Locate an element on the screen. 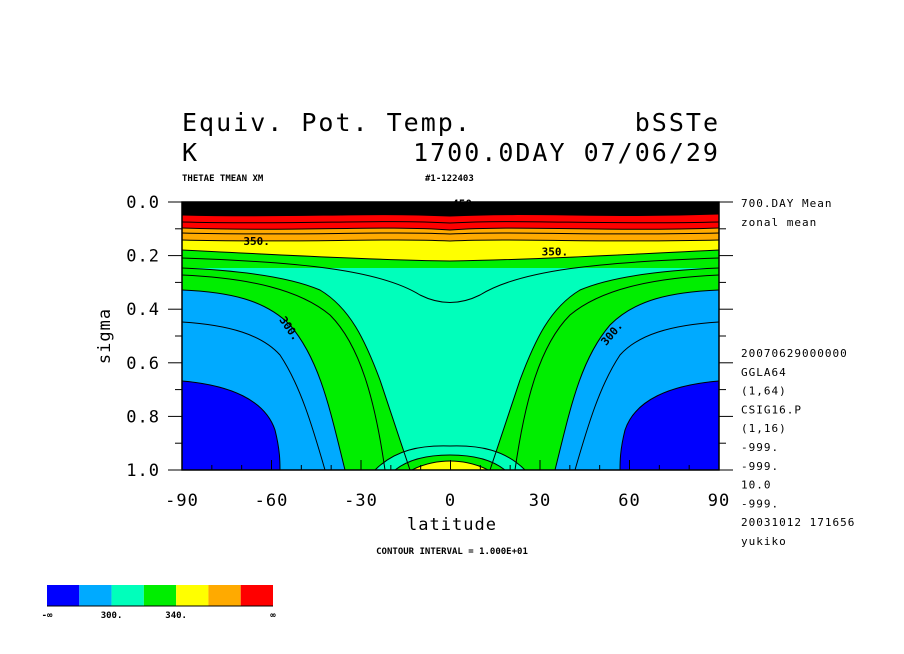 The width and height of the screenshot is (904, 654). meta-line: (1,64) is located at coordinates (764, 391).